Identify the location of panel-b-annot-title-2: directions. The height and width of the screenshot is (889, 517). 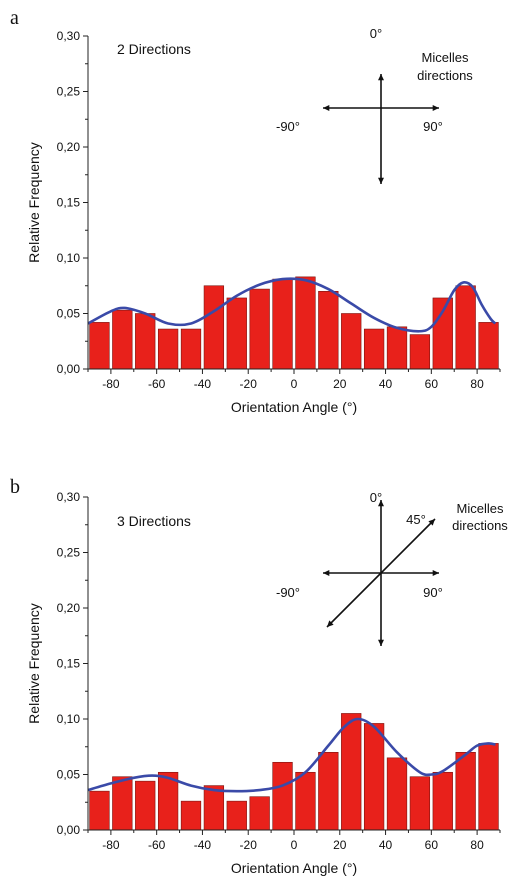
(480, 525).